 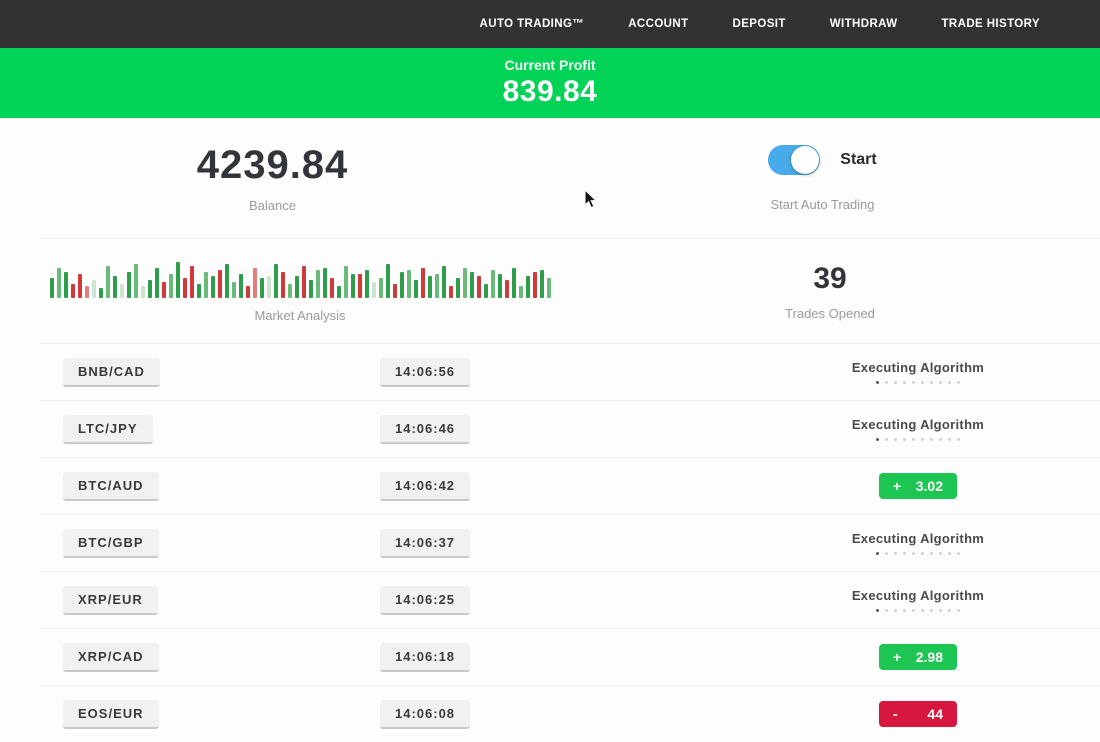 I want to click on trades-opened-label: Trades Opened, so click(x=830, y=313).